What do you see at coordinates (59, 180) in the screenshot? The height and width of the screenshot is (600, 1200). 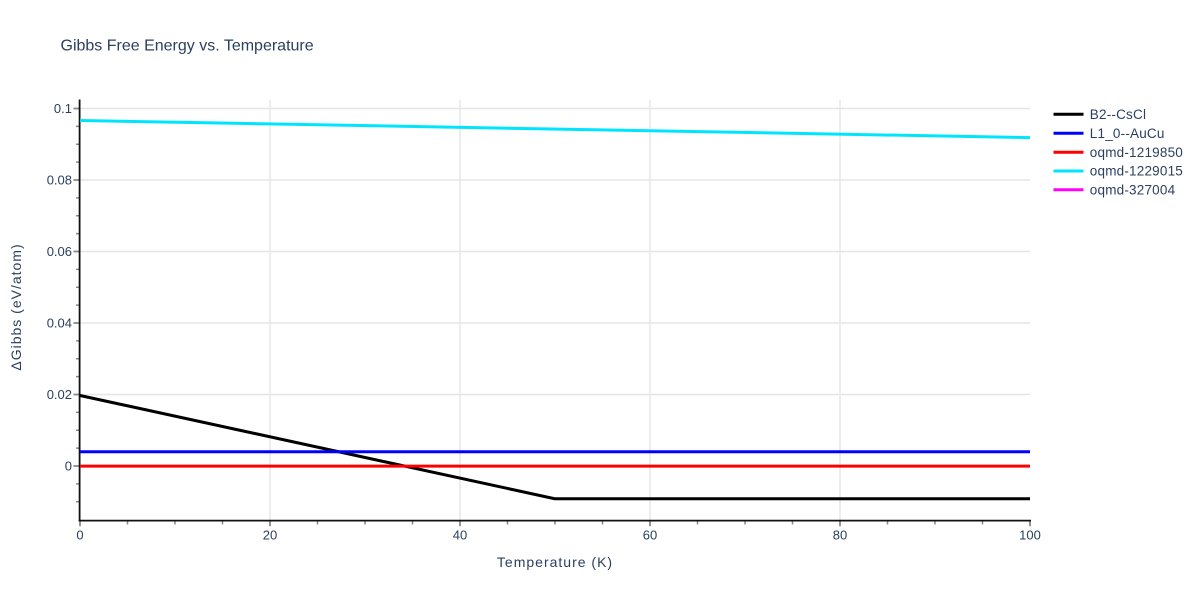 I see `svg-text: 0.08` at bounding box center [59, 180].